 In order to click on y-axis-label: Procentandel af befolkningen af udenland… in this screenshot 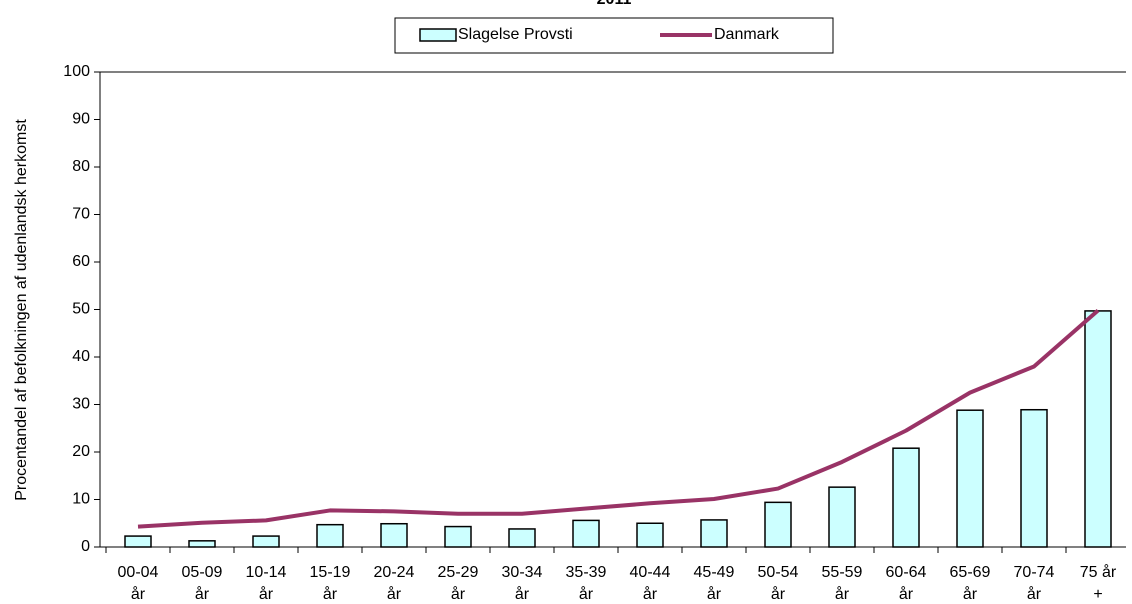, I will do `click(21, 310)`.